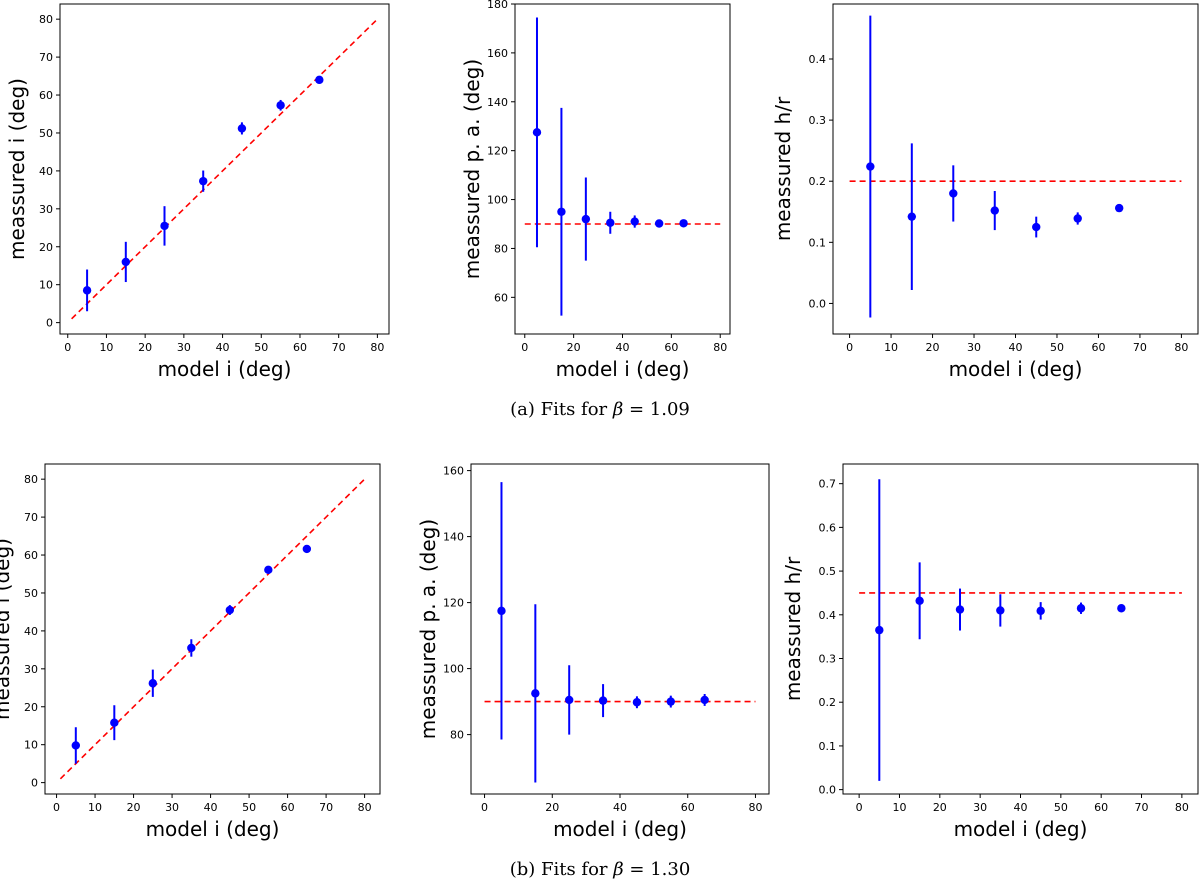  I want to click on y-tick-label: 10, so click(46, 285).